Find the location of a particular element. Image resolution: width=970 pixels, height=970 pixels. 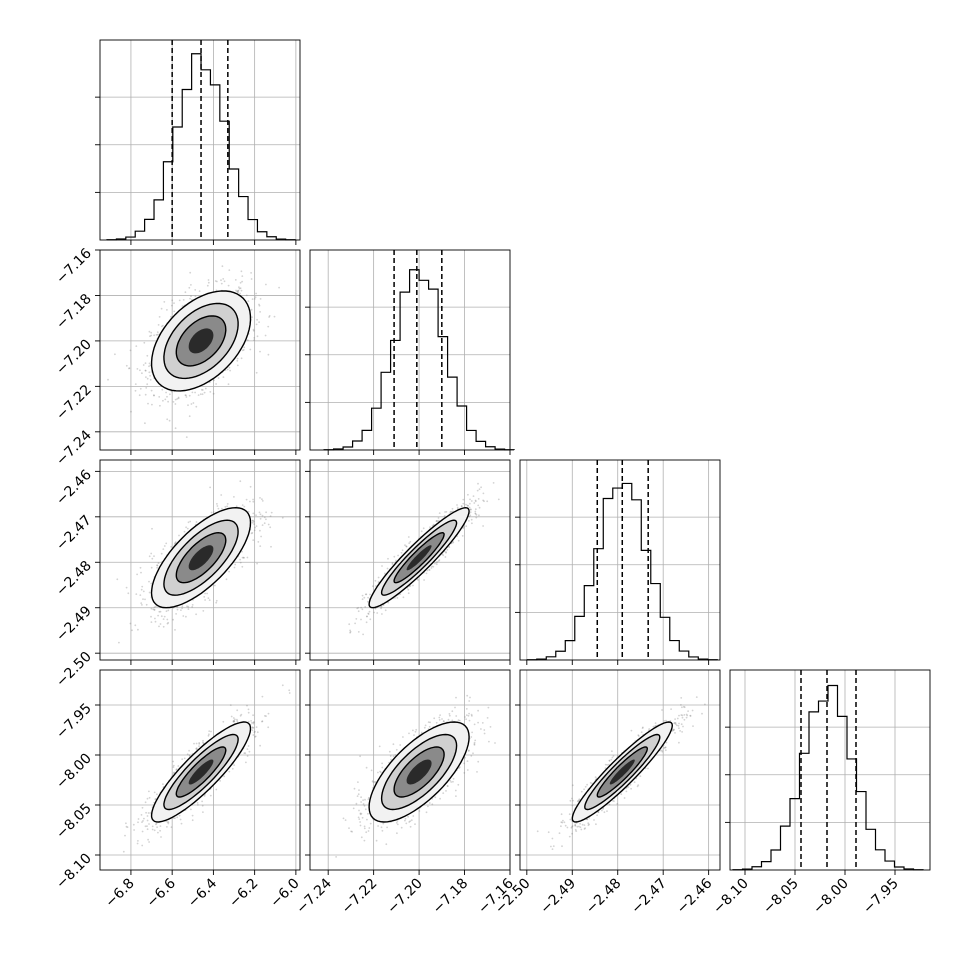

y-tick-label: −2.46 is located at coordinates (74, 488).